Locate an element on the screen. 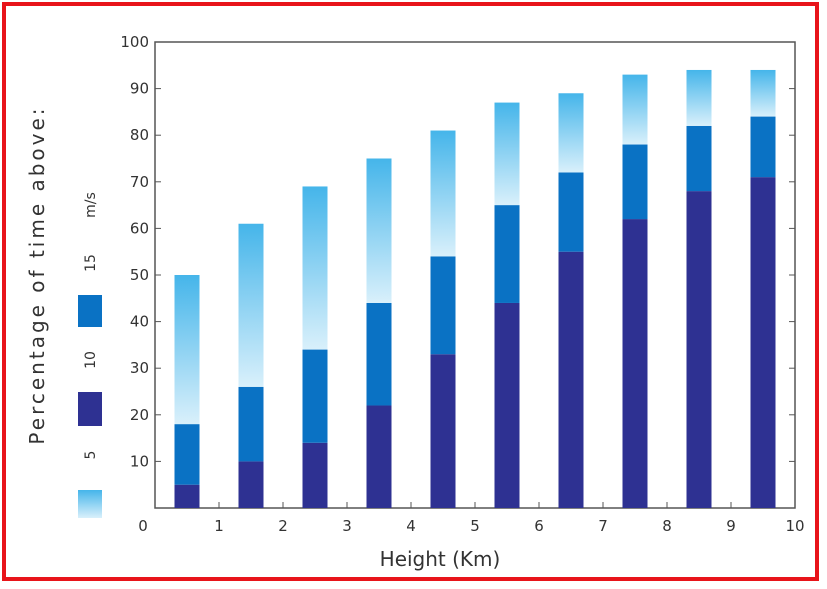  x-tick-label: 7 is located at coordinates (603, 526).